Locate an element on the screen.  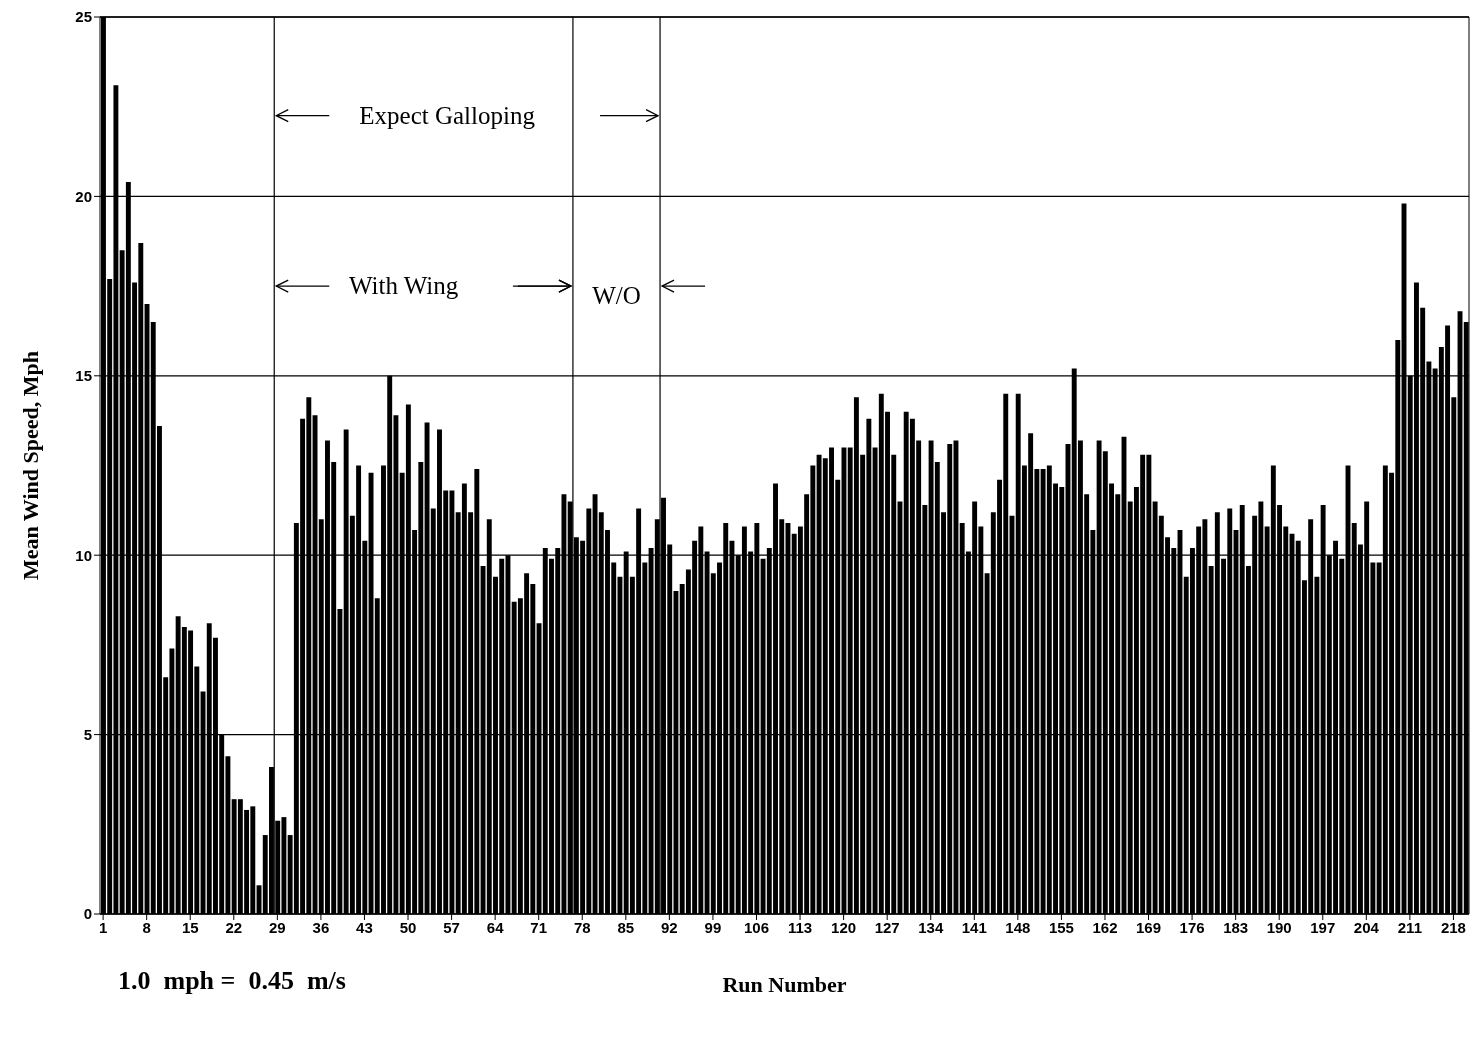
x-tick-label: 127 is located at coordinates (887, 927).